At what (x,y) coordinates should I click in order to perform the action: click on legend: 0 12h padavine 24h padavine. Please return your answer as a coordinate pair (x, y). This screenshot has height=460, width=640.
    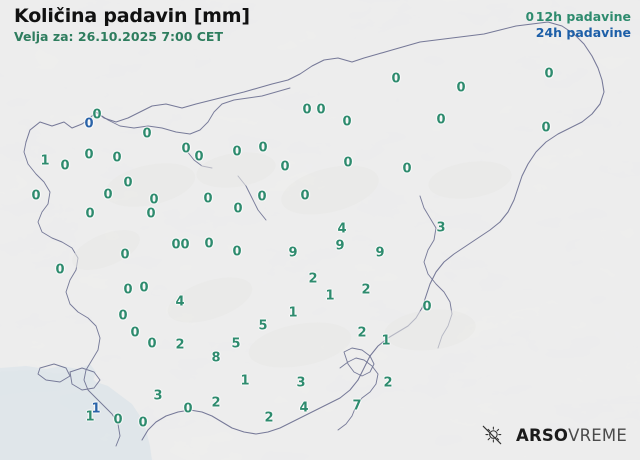
    Looking at the image, I should click on (577, 24).